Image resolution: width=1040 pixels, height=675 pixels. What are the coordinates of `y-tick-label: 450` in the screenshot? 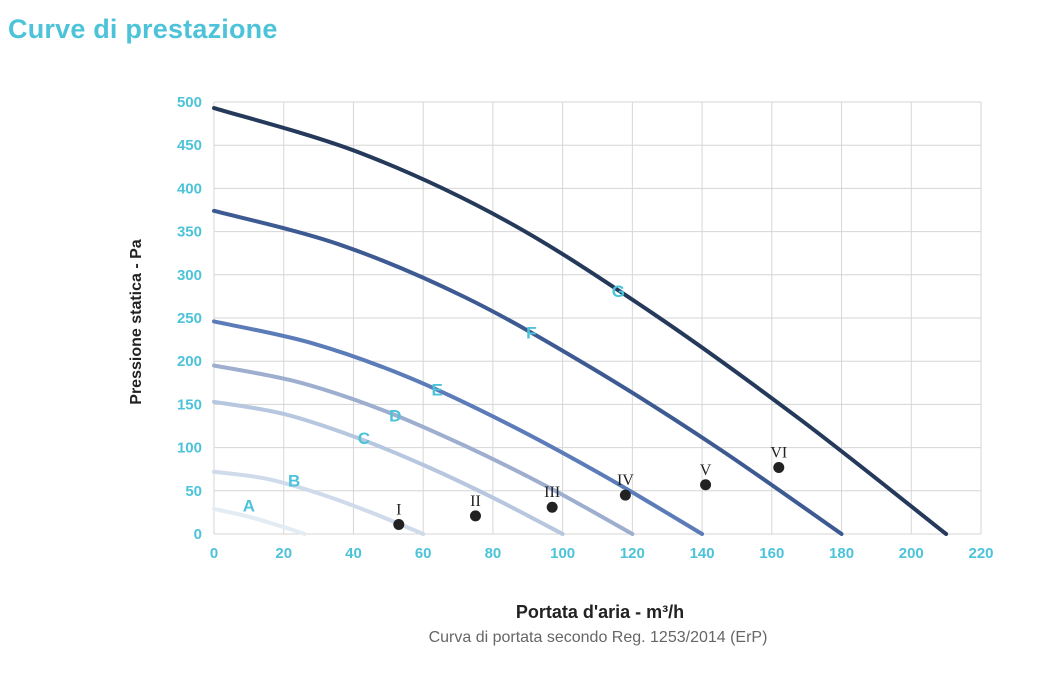 It's located at (189, 145).